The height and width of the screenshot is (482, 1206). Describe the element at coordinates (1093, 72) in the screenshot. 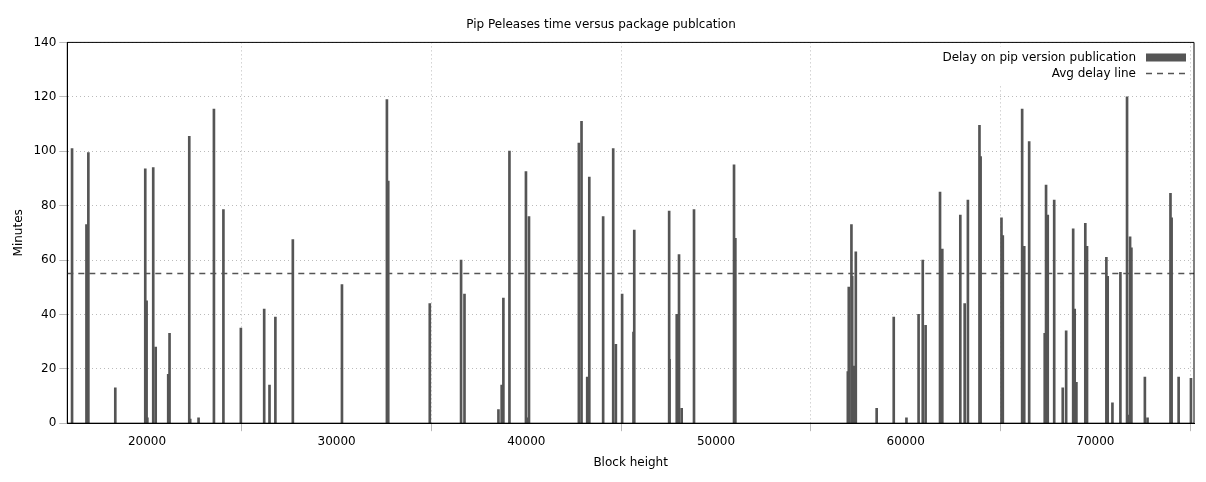

I see `legend-label: Avg delay line` at that location.